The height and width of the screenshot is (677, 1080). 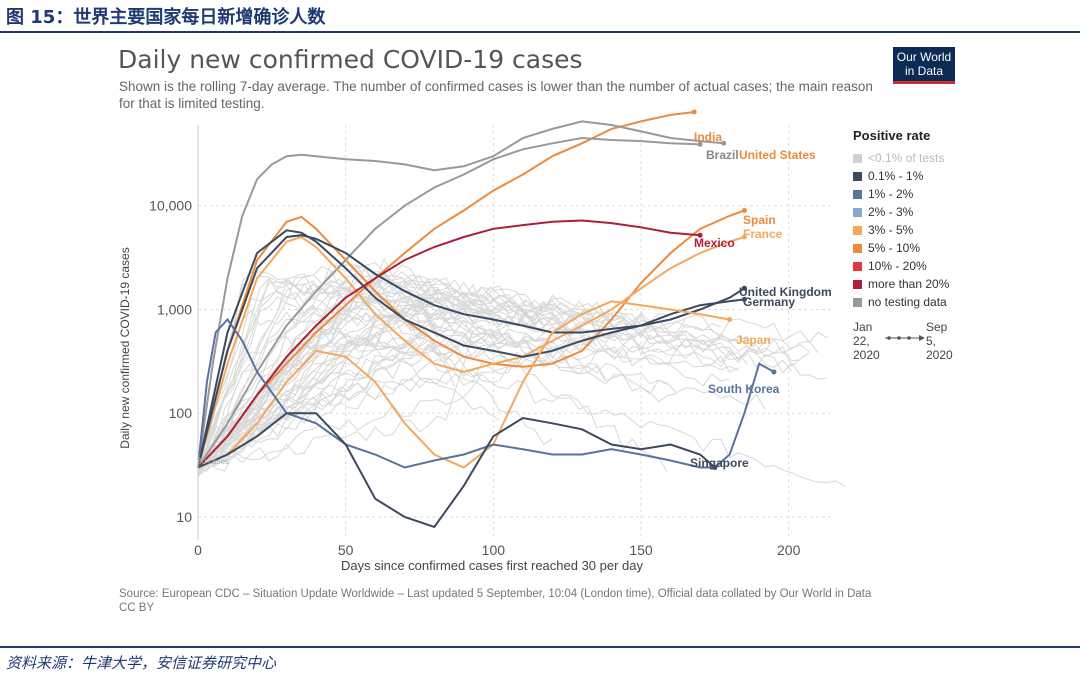 I want to click on x-tick-label: 0, so click(x=198, y=550).